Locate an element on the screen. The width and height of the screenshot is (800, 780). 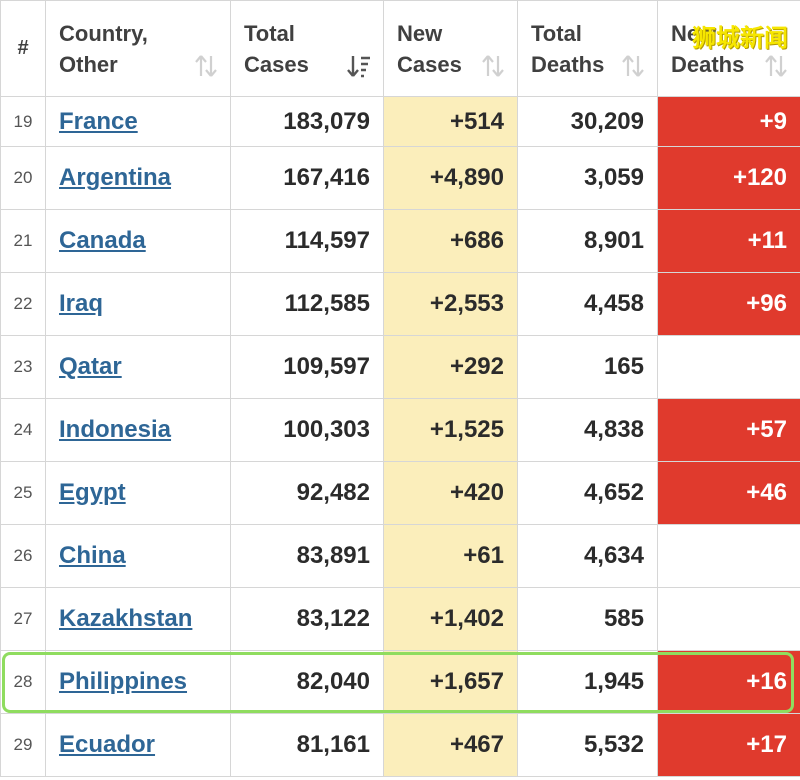
sort-desc-icon is located at coordinates (359, 66).